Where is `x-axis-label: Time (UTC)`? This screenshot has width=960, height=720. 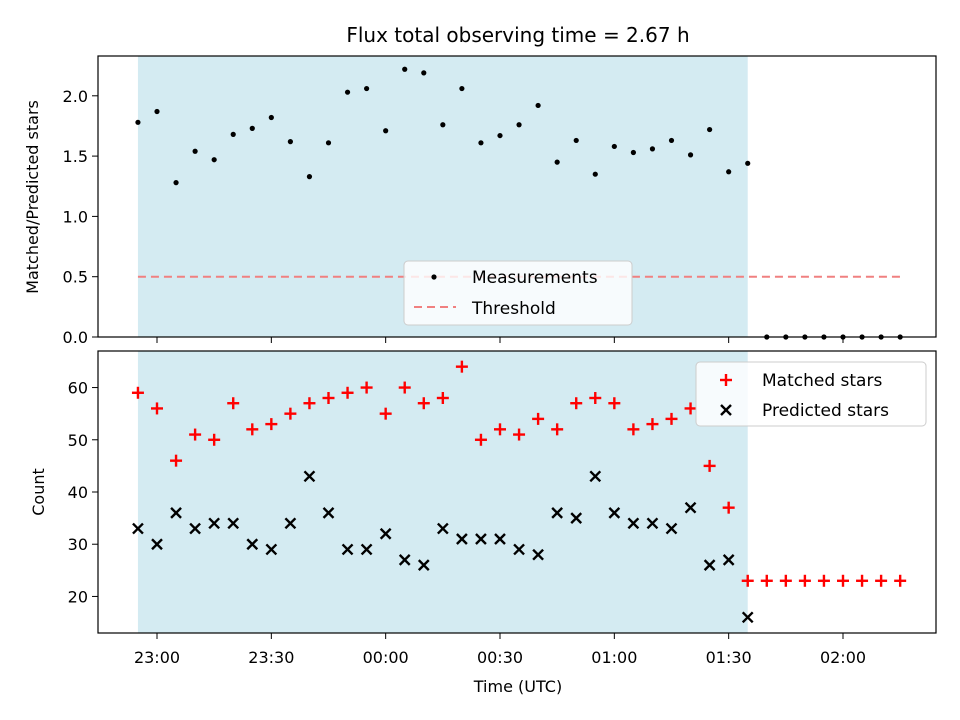 x-axis-label: Time (UTC) is located at coordinates (517, 686).